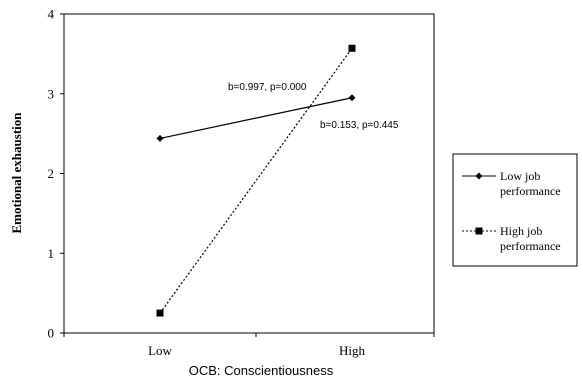 This screenshot has width=583, height=381. I want to click on x-axis-label: OCB: Conscientiousness, so click(261, 370).